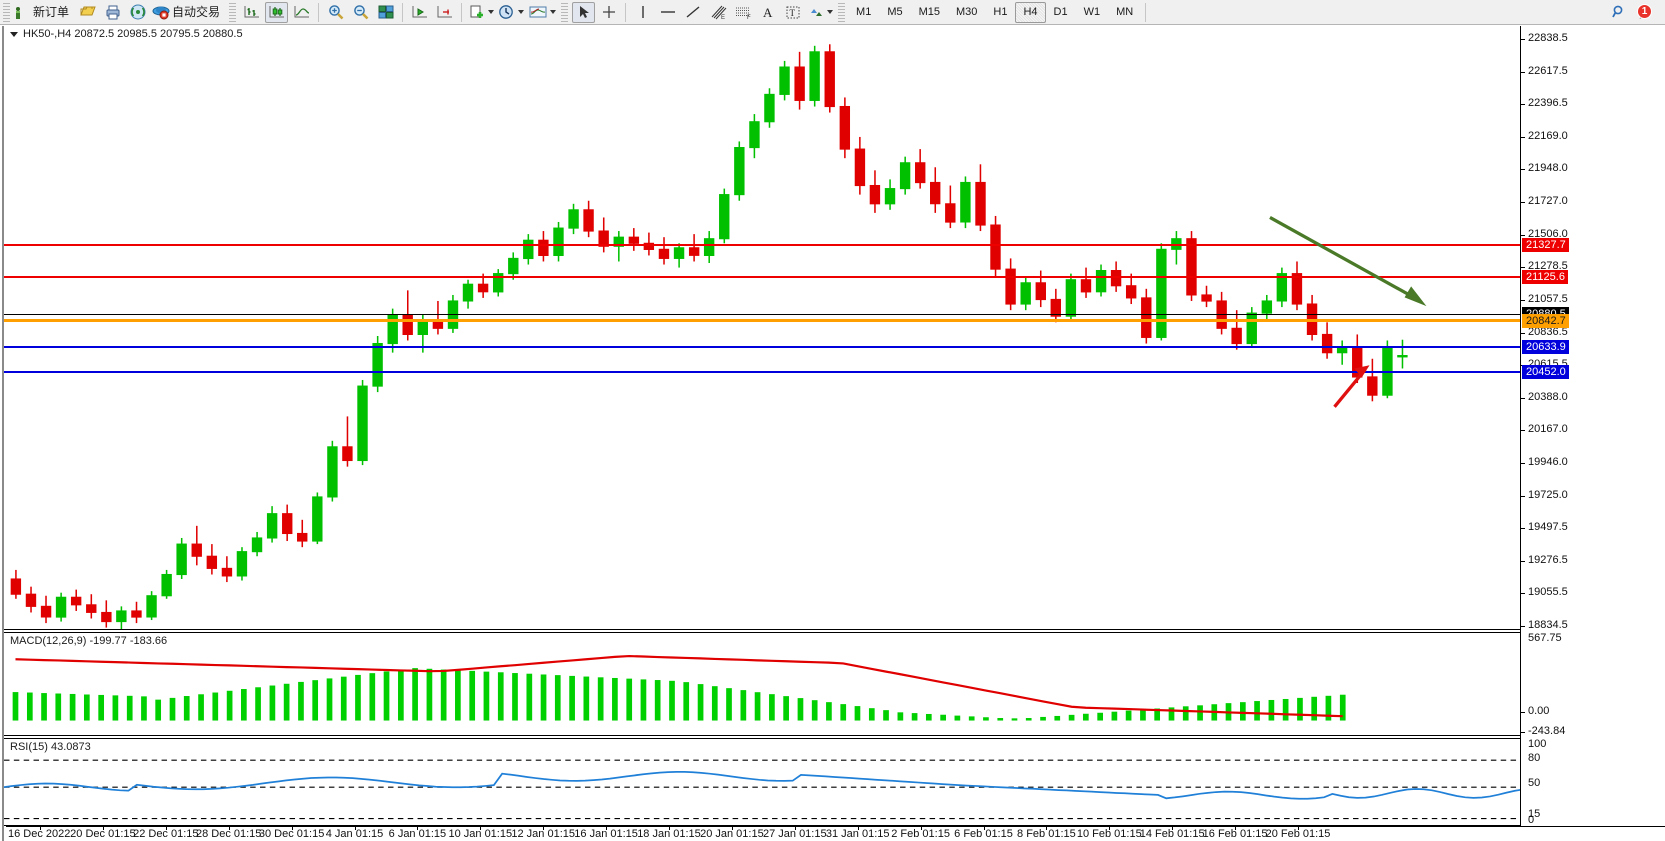  What do you see at coordinates (14, 34) in the screenshot?
I see `symbol-dropdown-arrow` at bounding box center [14, 34].